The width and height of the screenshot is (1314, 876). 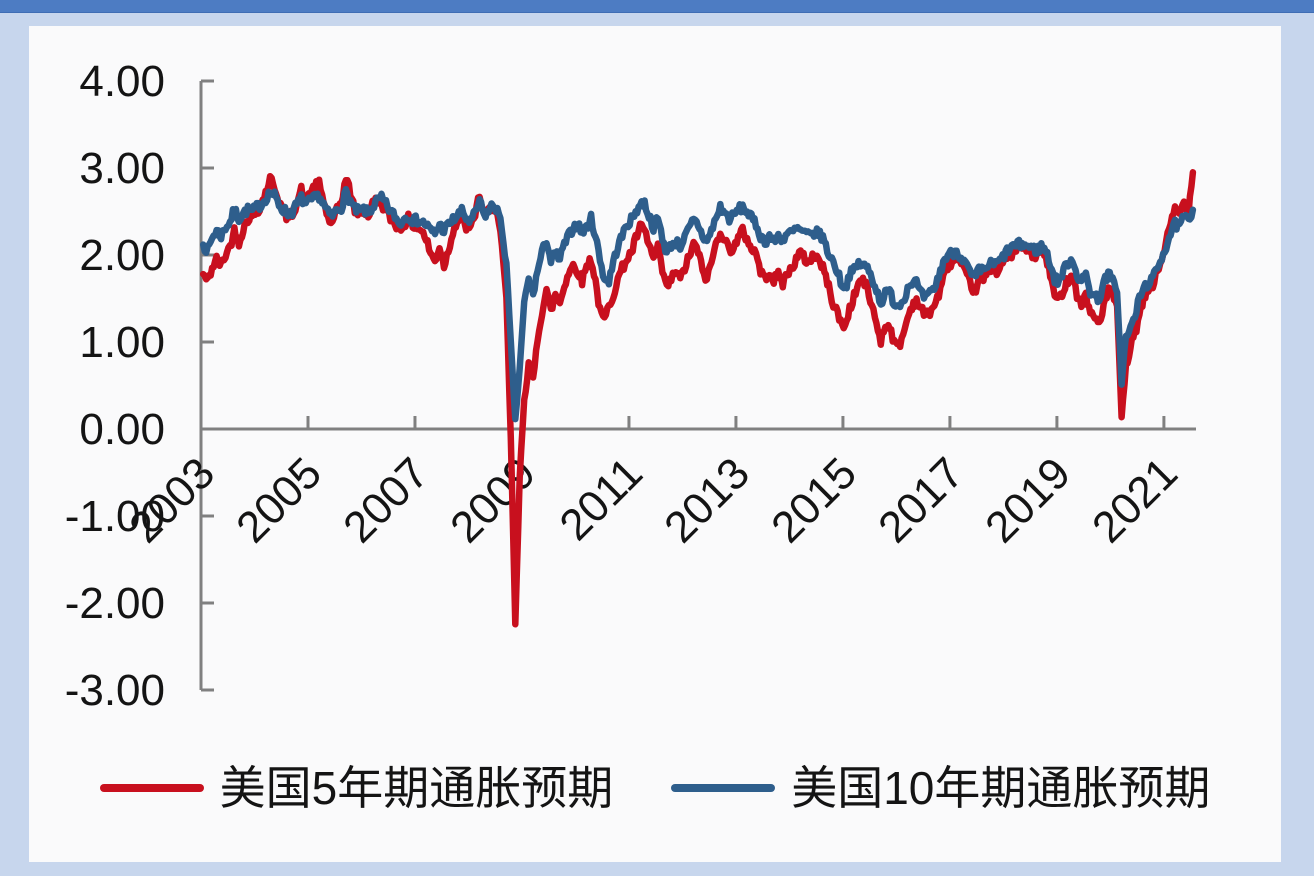 What do you see at coordinates (122, 255) in the screenshot?
I see `y-axis-tick-label: 2.00` at bounding box center [122, 255].